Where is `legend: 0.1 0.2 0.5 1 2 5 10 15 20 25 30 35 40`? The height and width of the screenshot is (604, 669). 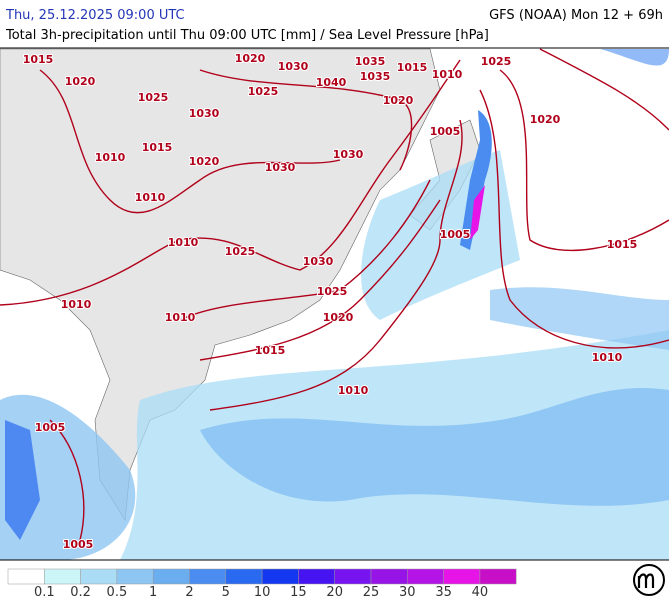
legend: 0.1 0.2 0.5 1 2 5 10 15 20 25 30 35 40 is located at coordinates (262, 584).